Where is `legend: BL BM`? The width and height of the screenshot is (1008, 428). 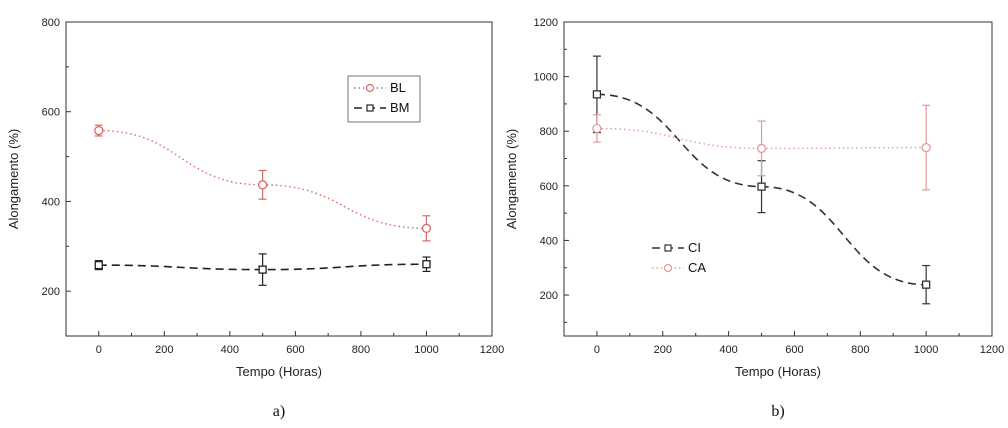 legend: BL BM is located at coordinates (384, 99).